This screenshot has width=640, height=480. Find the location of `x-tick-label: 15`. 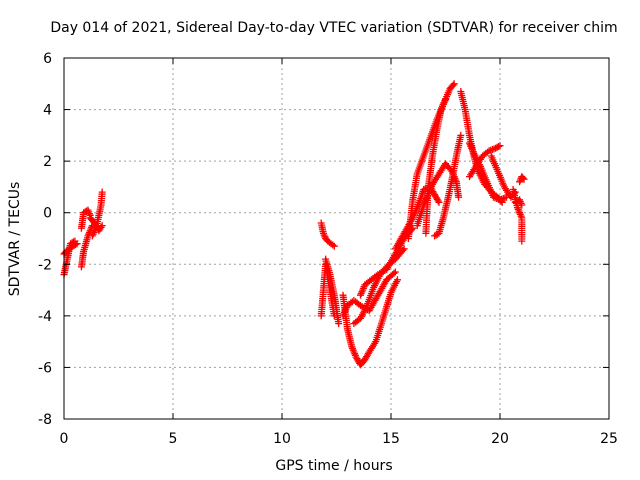

x-tick-label: 15 is located at coordinates (391, 439).